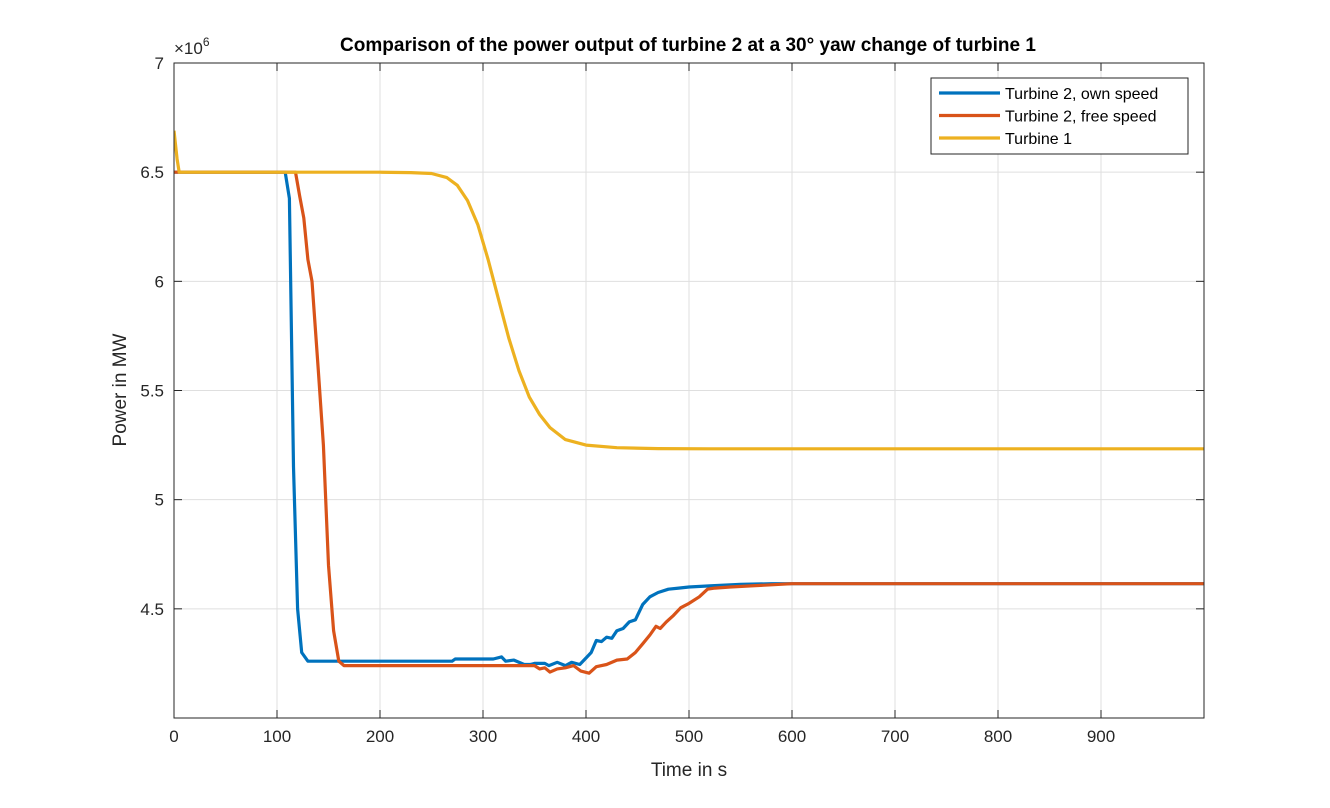 This screenshot has width=1330, height=808. I want to click on x-tick-label: 400, so click(586, 736).